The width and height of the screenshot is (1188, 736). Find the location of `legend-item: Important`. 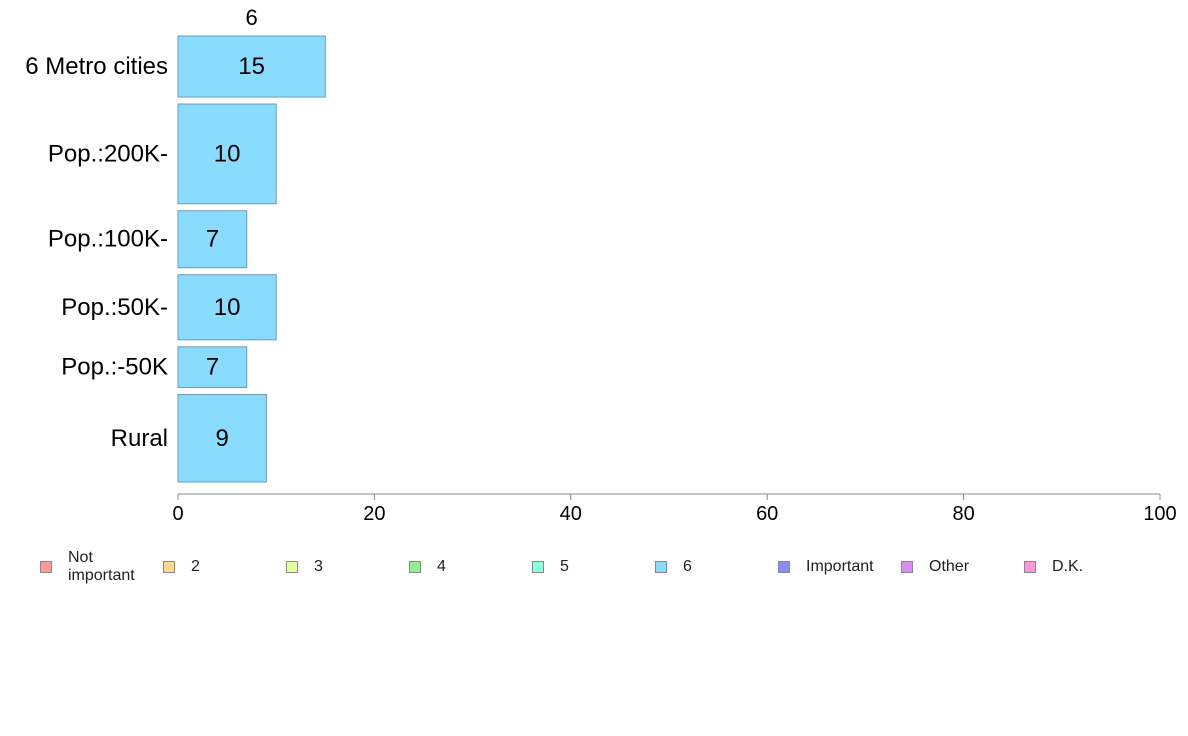

legend-item: Important is located at coordinates (837, 567).